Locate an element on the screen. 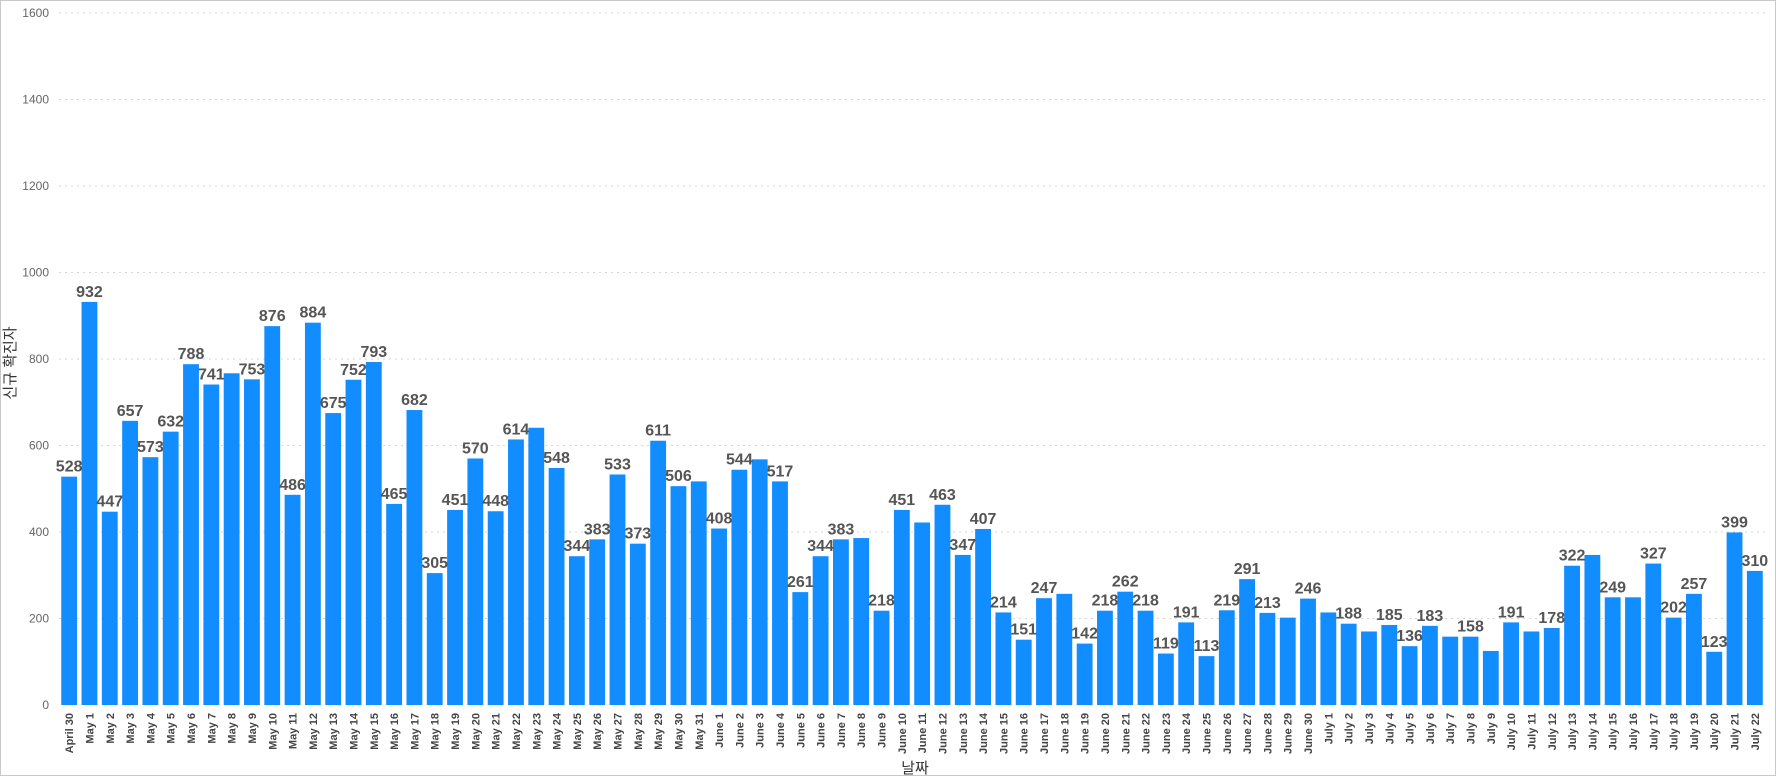  x-tick-label: May 6 is located at coordinates (192, 728).